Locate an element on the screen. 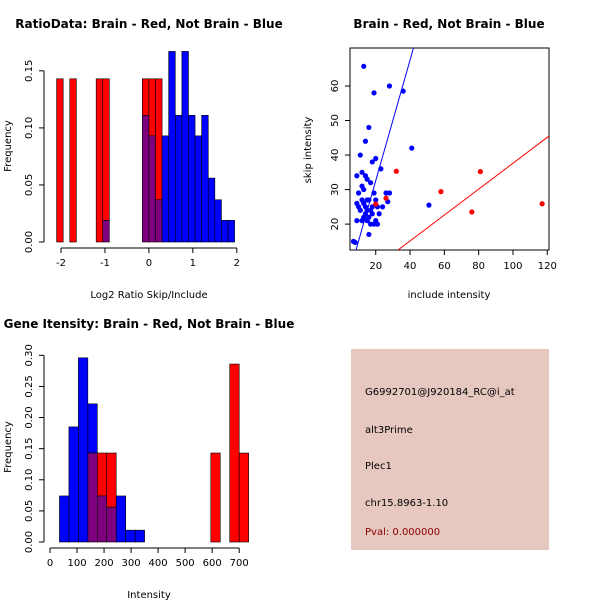 This screenshot has width=600, height=600. x-tick-label: 1 is located at coordinates (193, 263).